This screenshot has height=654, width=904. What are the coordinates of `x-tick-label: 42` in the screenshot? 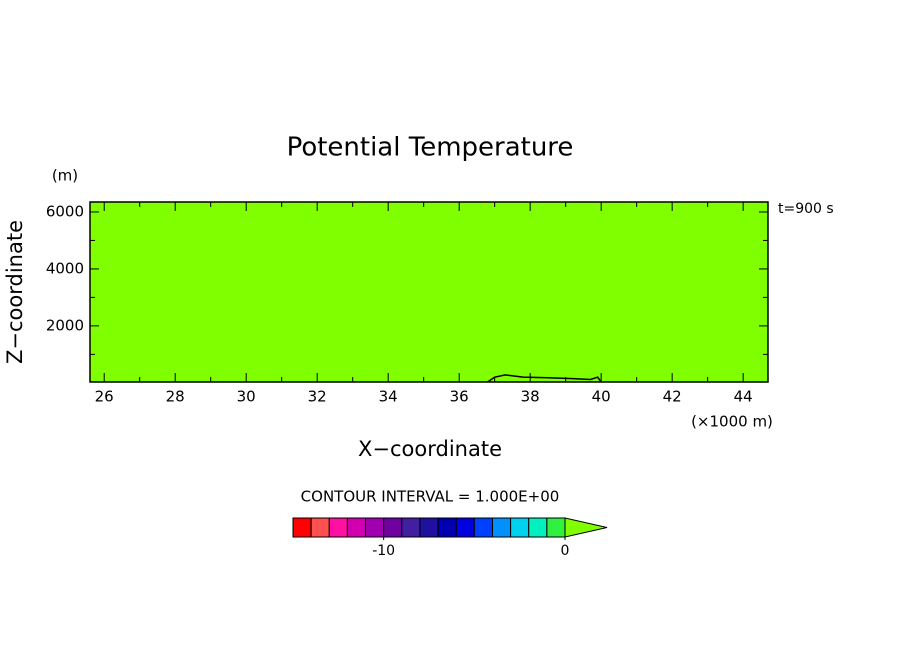 It's located at (672, 397).